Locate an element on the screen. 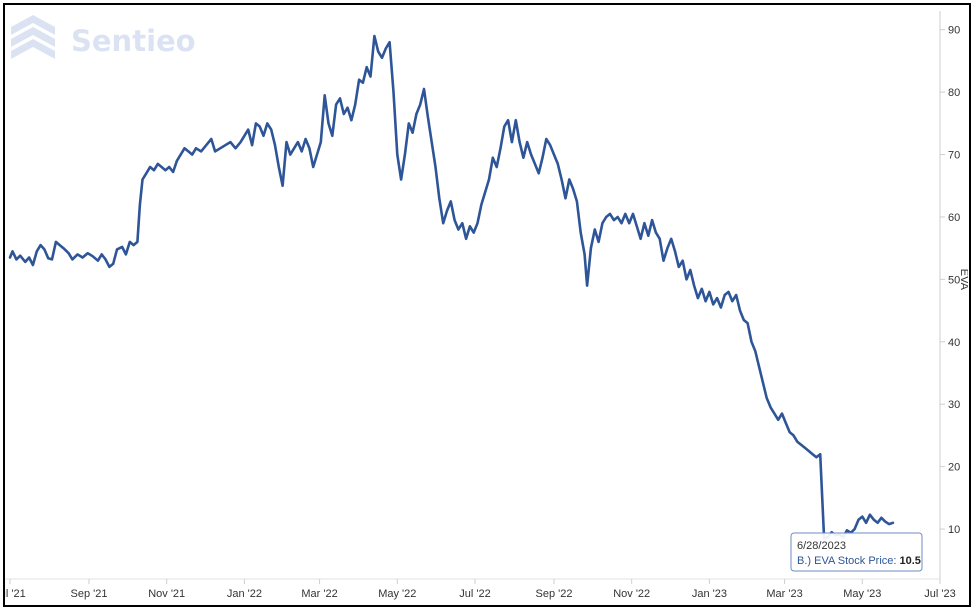 Image resolution: width=978 pixels, height=614 pixels. x-tick-label: Nov '21 is located at coordinates (166, 594).